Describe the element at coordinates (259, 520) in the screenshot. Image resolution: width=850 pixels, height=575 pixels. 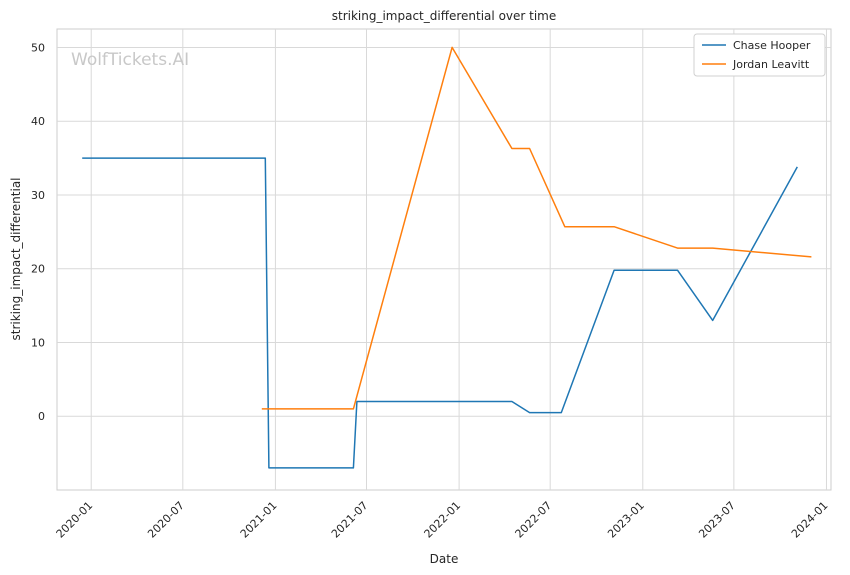
I see `x-tick-label: 2021-01` at that location.